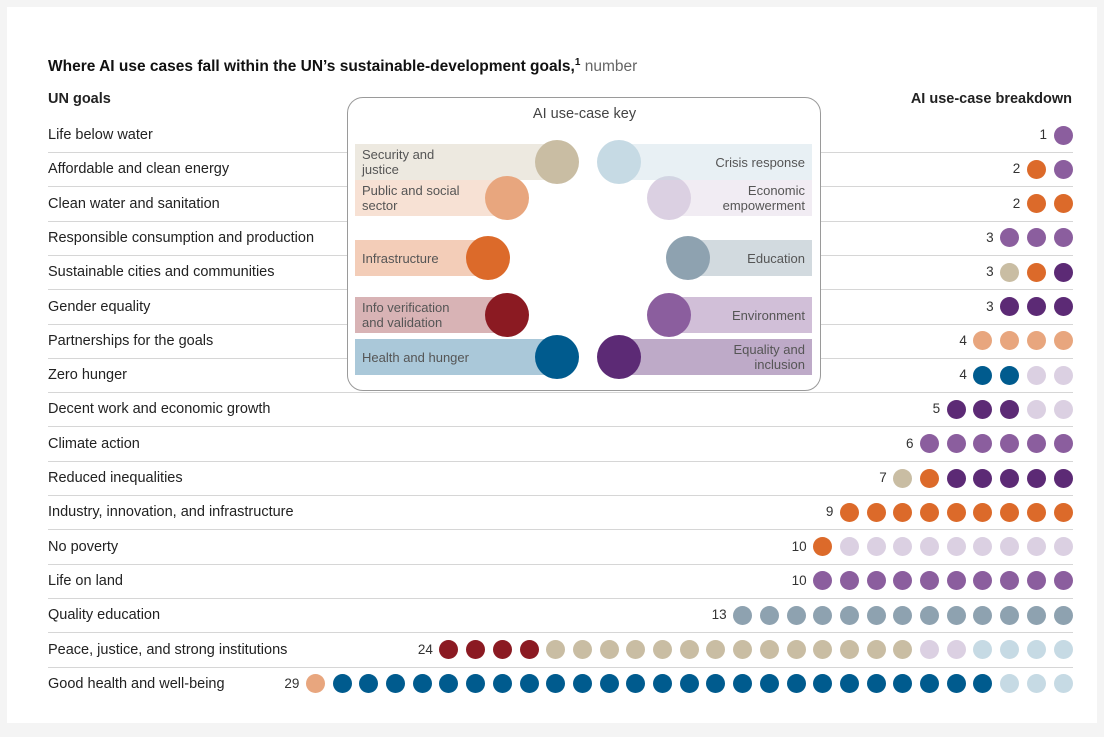 The height and width of the screenshot is (737, 1104). Describe the element at coordinates (400, 258) in the screenshot. I see `key-label: Infrastructure` at that location.